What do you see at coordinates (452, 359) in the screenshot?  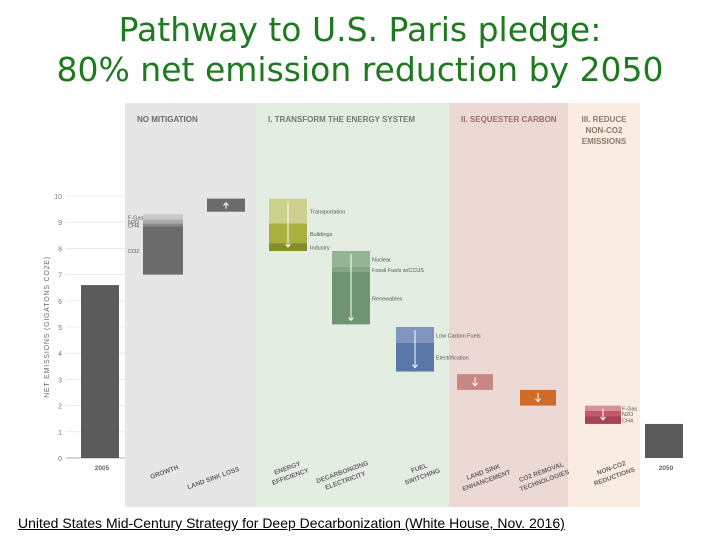 I see `segment-label: Electrification` at bounding box center [452, 359].